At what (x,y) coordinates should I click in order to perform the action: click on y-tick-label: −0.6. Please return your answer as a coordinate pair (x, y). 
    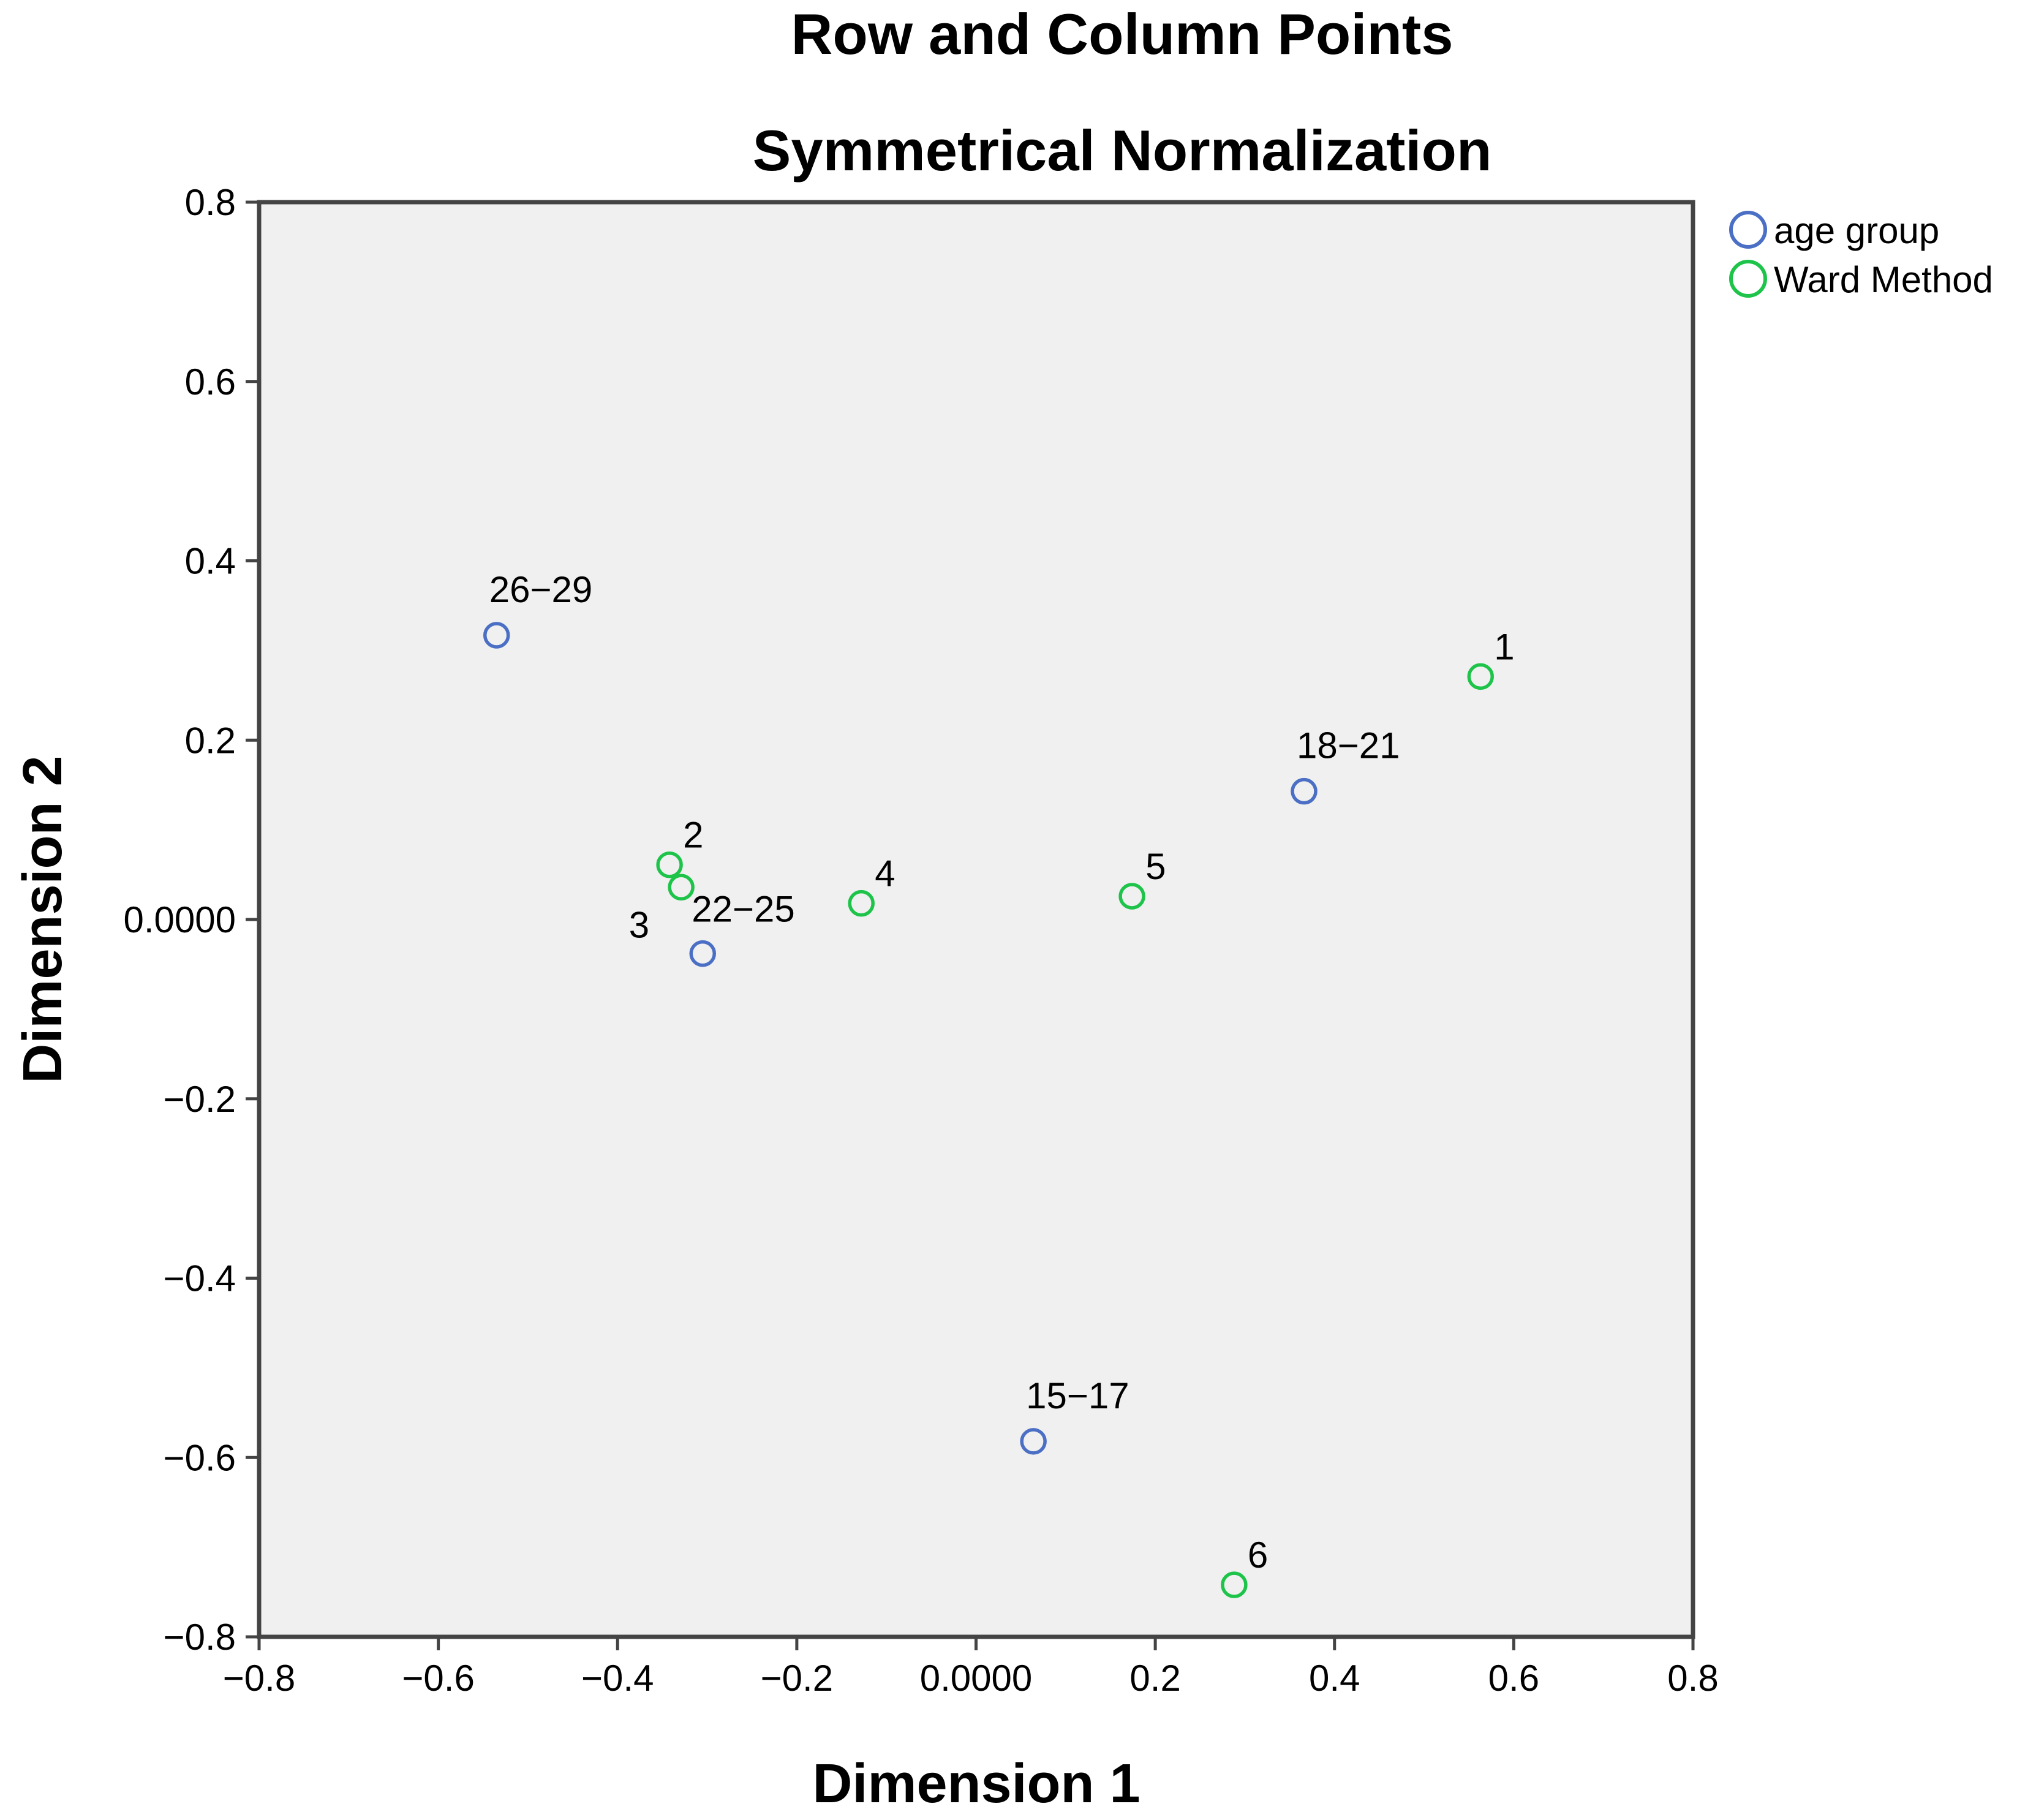
    Looking at the image, I should click on (200, 1457).